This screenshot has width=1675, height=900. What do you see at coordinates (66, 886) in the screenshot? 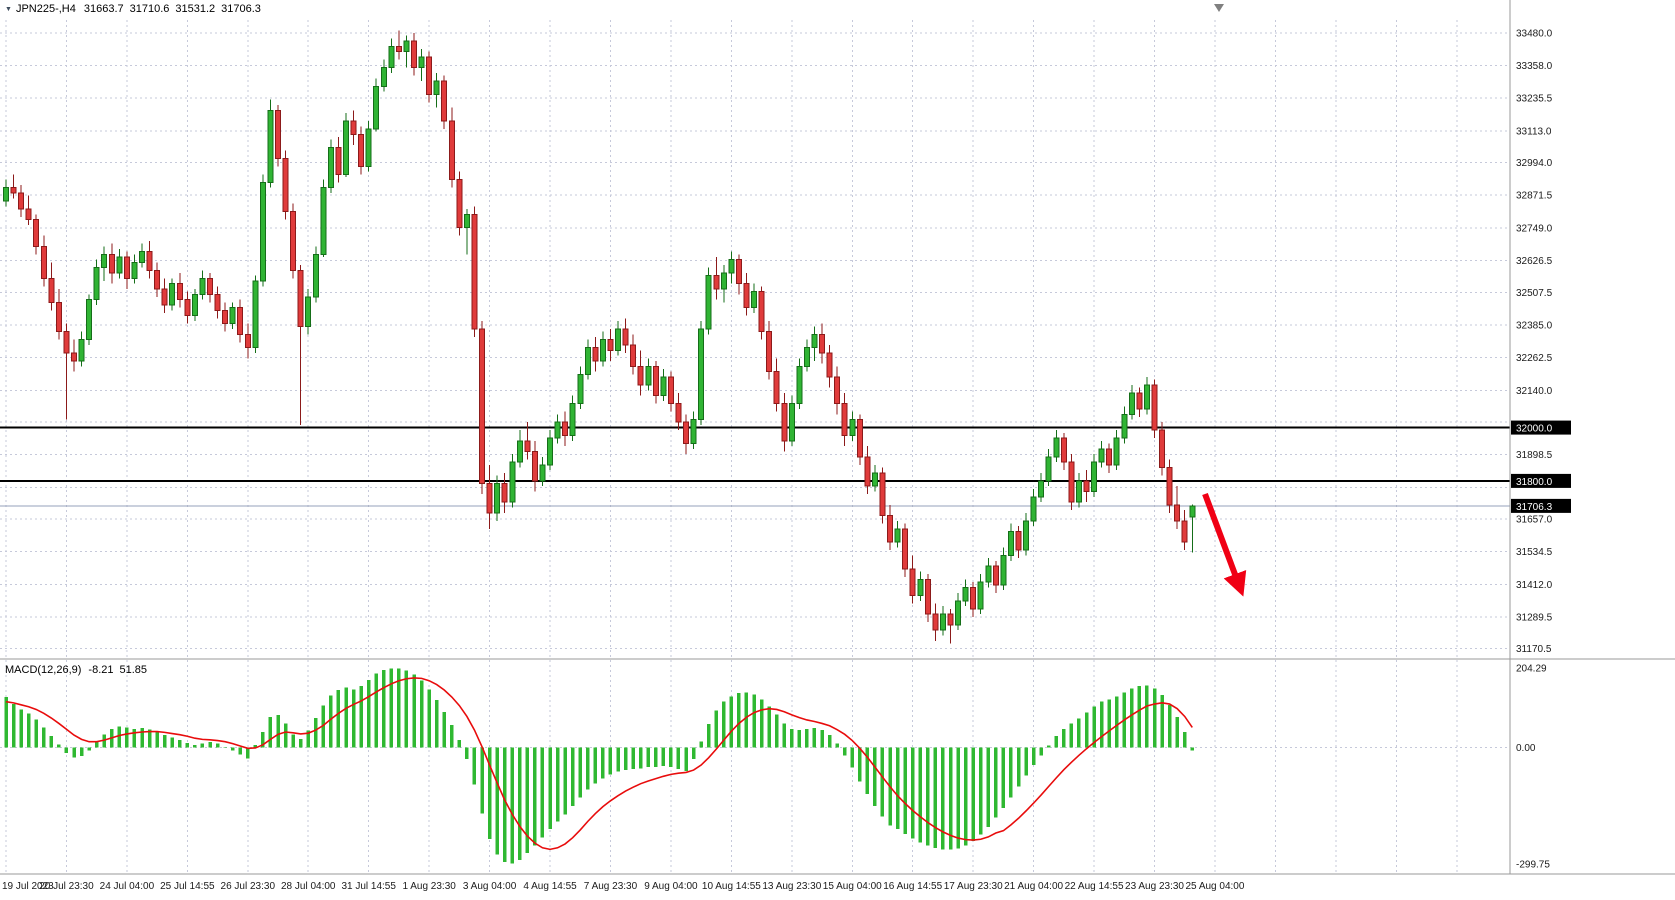
I see `svg-text: 20 Jul 23:30` at bounding box center [66, 886].